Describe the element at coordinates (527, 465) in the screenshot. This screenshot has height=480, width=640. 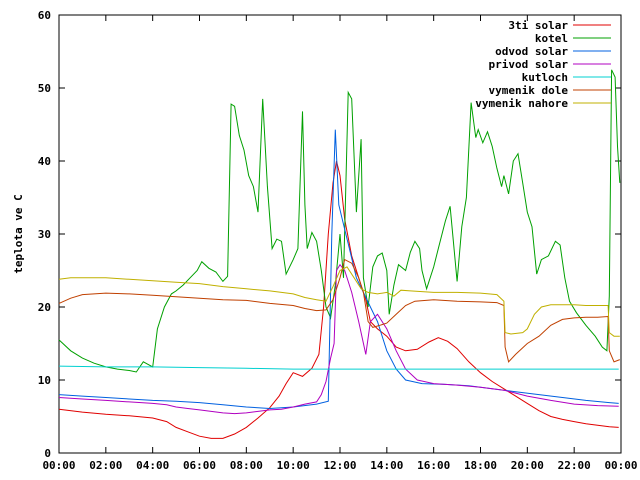
I see `x-tick-label: 20:00` at that location.